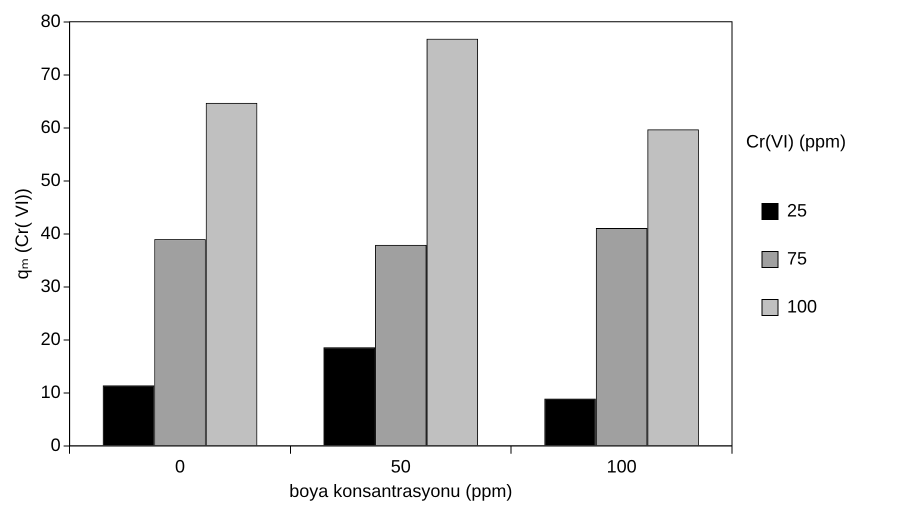 This screenshot has height=511, width=904. What do you see at coordinates (797, 210) in the screenshot?
I see `legend-label: 25` at bounding box center [797, 210].